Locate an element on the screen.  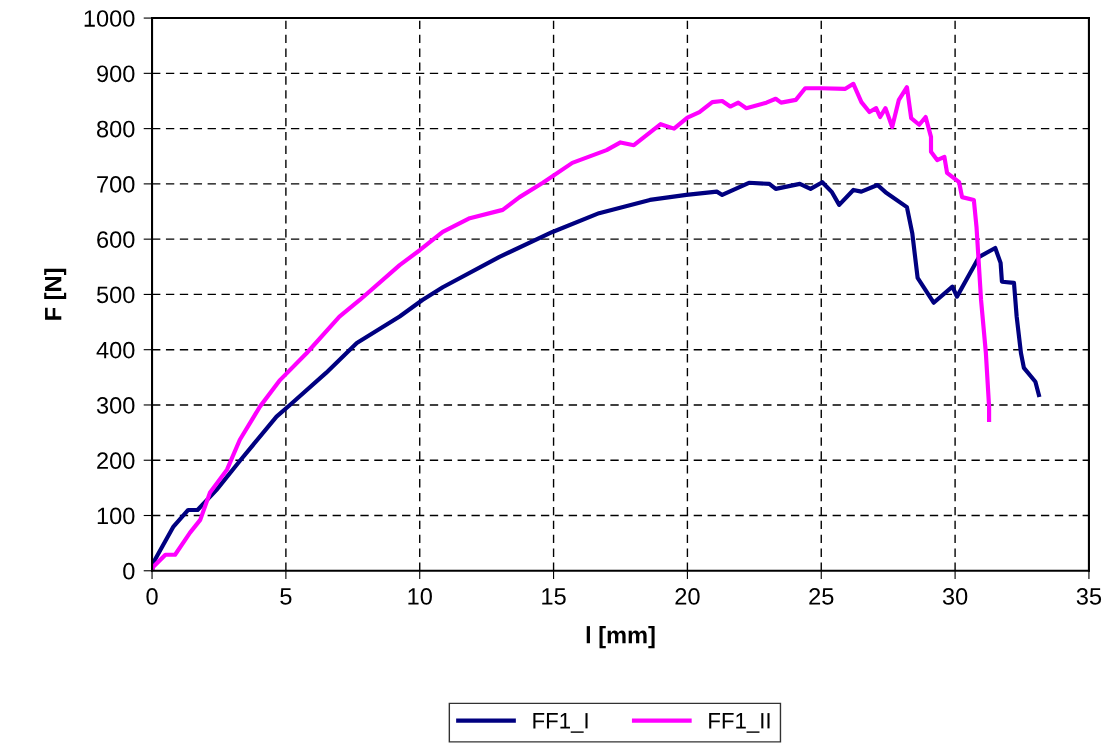
y-tick-label: 1000 is located at coordinates (109, 18).